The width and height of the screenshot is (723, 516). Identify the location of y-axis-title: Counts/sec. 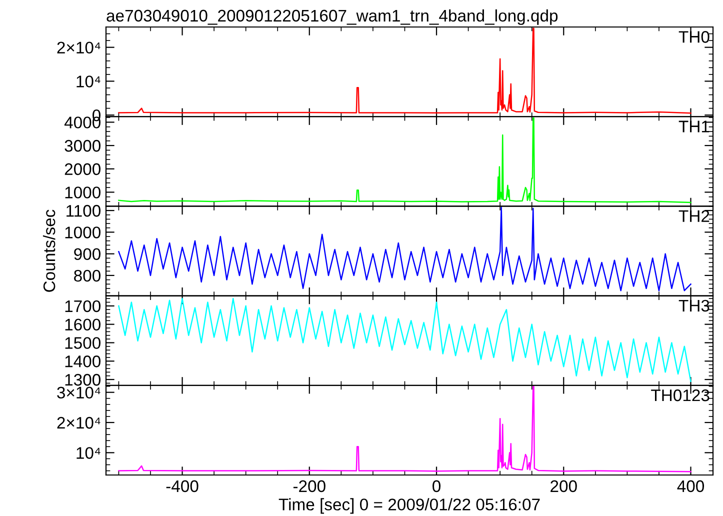
(49, 251).